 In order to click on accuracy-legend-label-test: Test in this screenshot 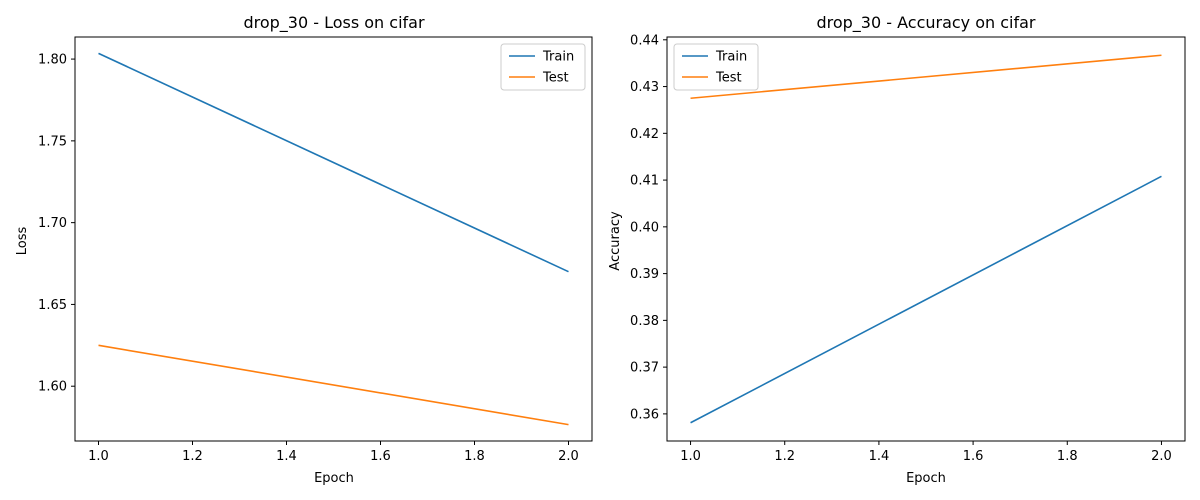, I will do `click(728, 78)`.